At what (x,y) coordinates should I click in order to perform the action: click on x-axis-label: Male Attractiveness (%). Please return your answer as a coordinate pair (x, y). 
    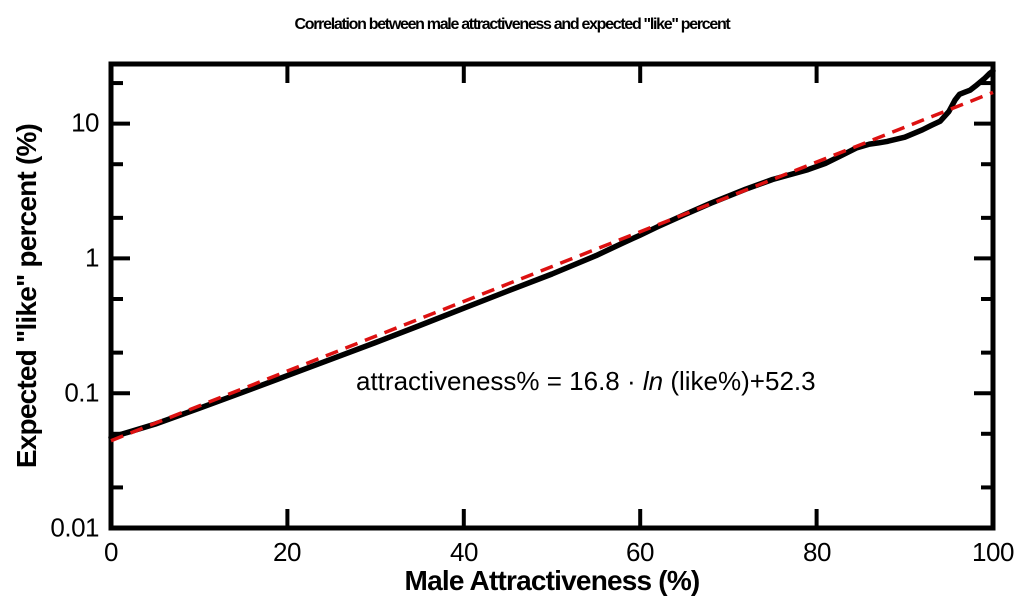
    Looking at the image, I should click on (552, 580).